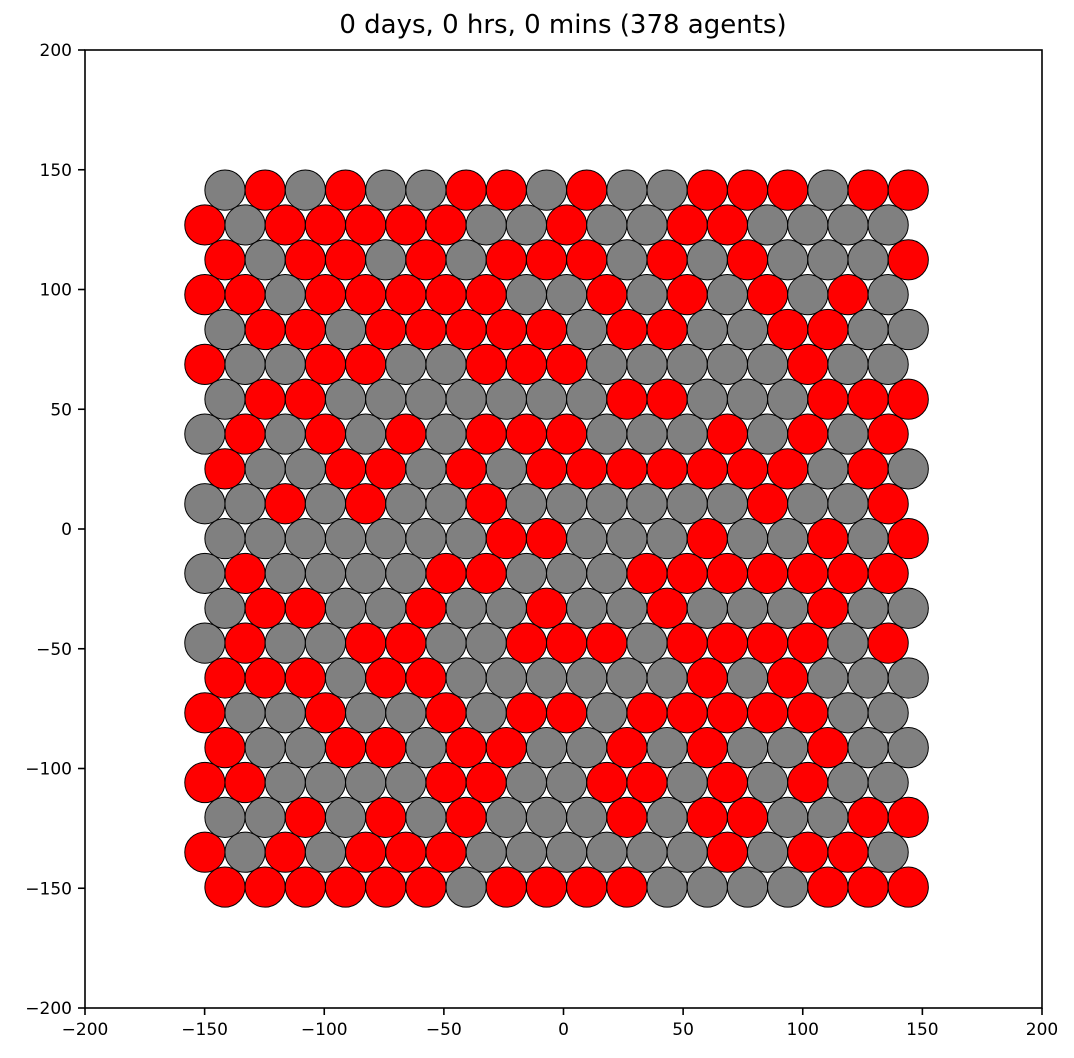 This screenshot has height=1058, width=1074. I want to click on x-tick-label: −150, so click(204, 1030).